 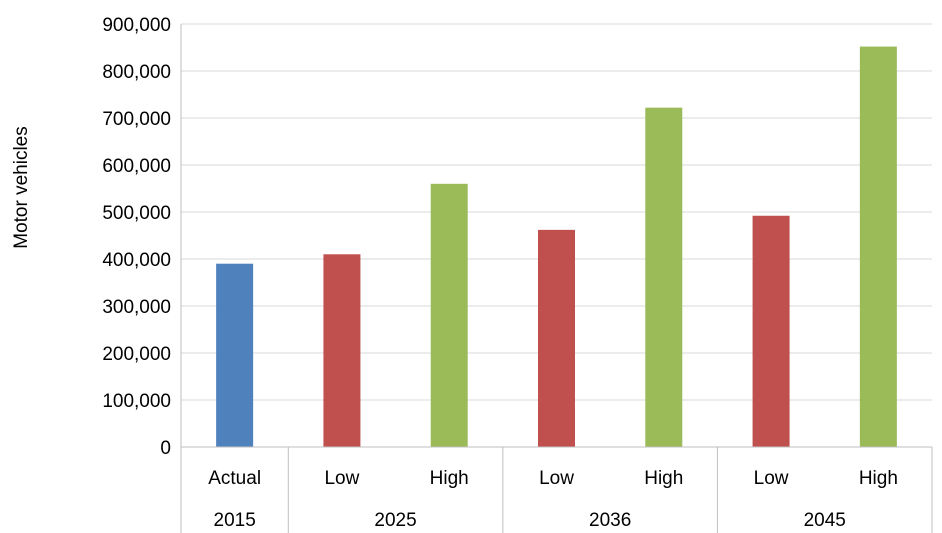 I want to click on y-tick-label: 200,000, so click(x=136, y=354).